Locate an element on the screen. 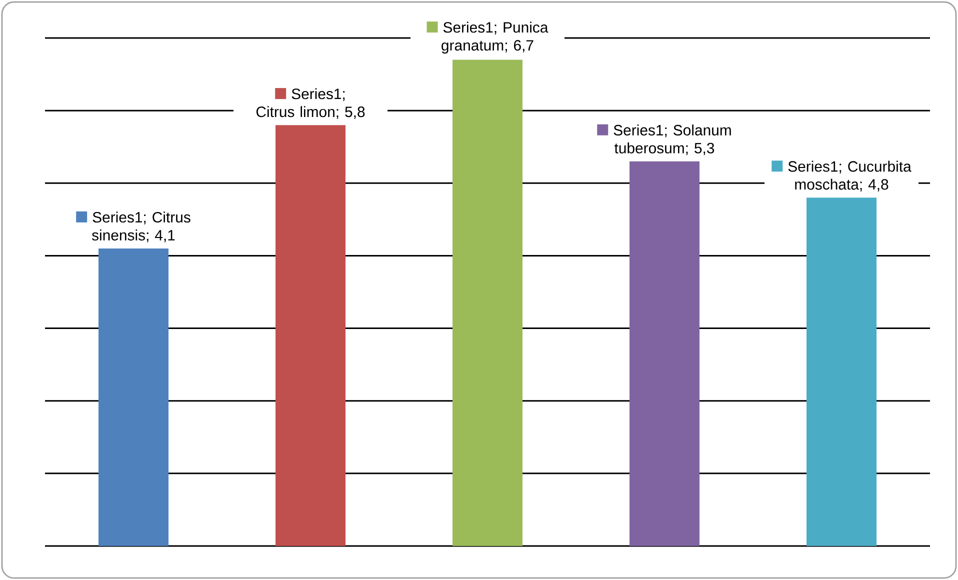  data-label: Series1; Citrus sinensis; 4,1 is located at coordinates (141, 227).